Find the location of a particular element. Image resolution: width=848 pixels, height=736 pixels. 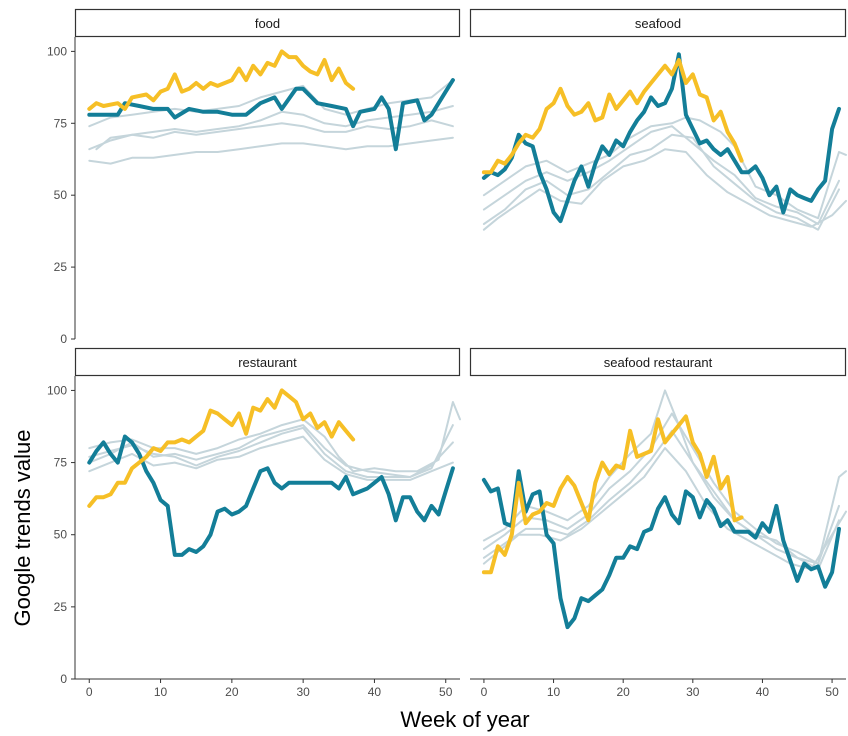

strip-box-food is located at coordinates (267, 23).